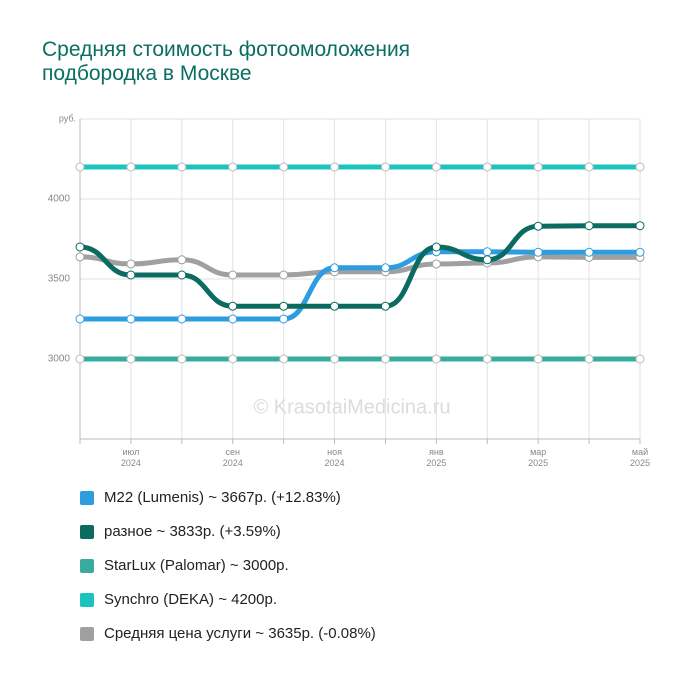 Image resolution: width=700 pixels, height=684 pixels. What do you see at coordinates (436, 457) in the screenshot?
I see `x-tick-label: янв 2025` at bounding box center [436, 457].